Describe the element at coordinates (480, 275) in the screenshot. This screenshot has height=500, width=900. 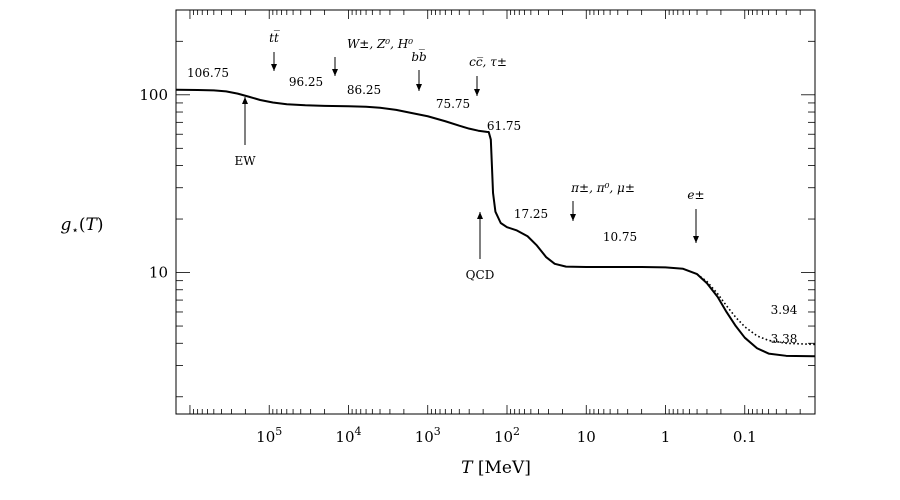
I see `annotation-qcd-label: QCD` at that location.